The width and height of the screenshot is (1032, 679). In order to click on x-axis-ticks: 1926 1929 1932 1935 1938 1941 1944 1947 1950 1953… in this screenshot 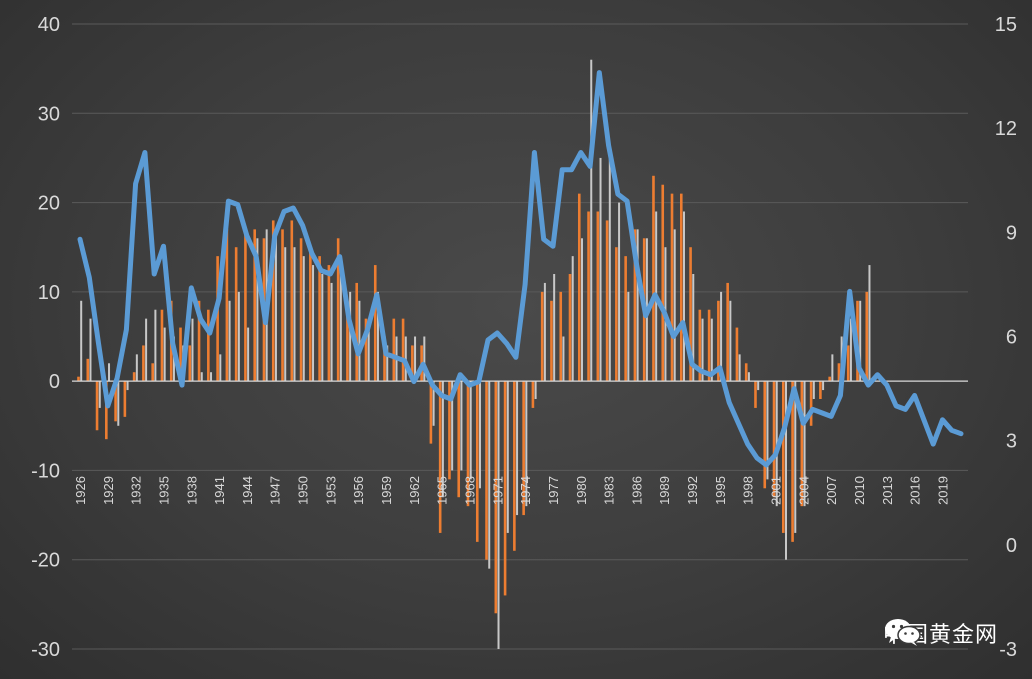, I will do `click(511, 490)`.